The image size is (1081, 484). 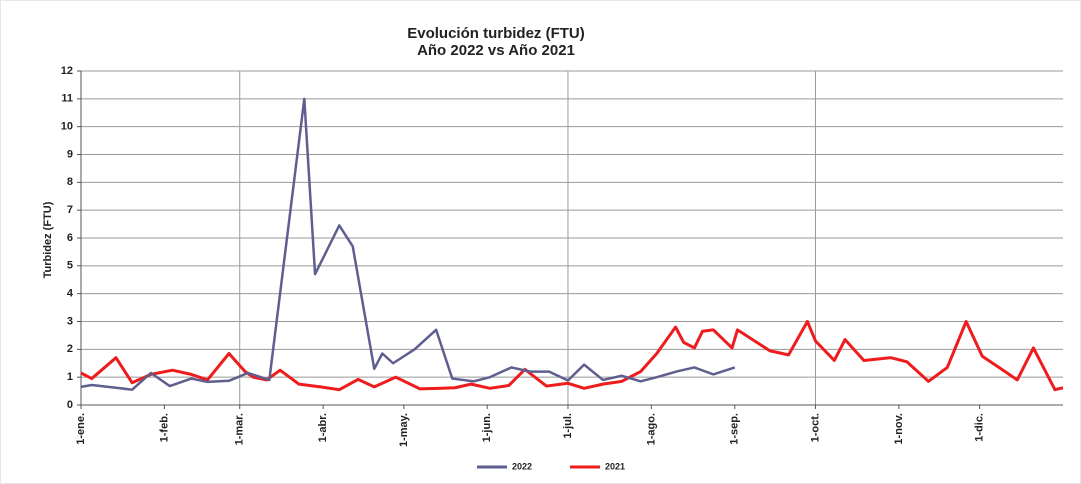 What do you see at coordinates (568, 426) in the screenshot?
I see `x-tick-label: 1-jul.` at bounding box center [568, 426].